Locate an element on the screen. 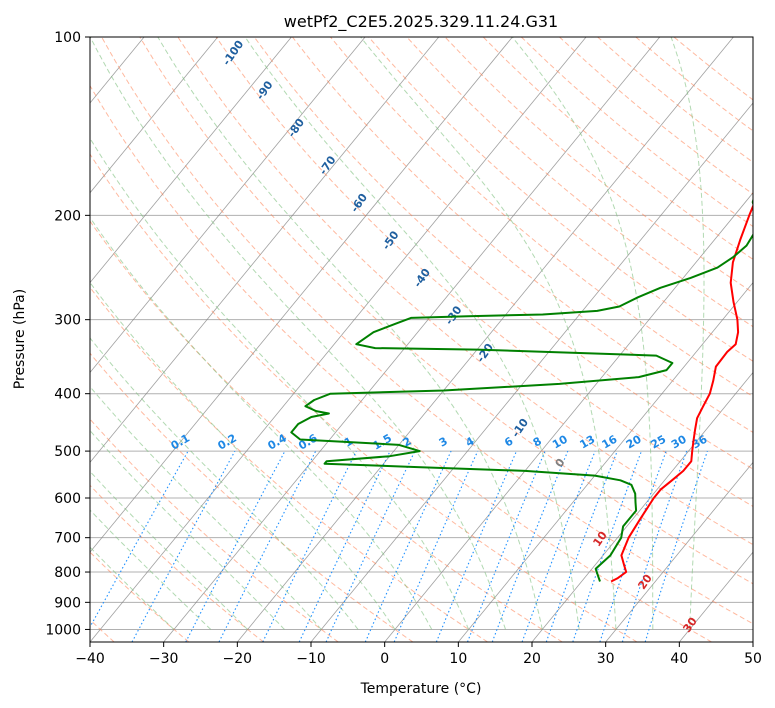 This screenshot has height=708, width=775. y-tick-label: 600 is located at coordinates (67, 499).